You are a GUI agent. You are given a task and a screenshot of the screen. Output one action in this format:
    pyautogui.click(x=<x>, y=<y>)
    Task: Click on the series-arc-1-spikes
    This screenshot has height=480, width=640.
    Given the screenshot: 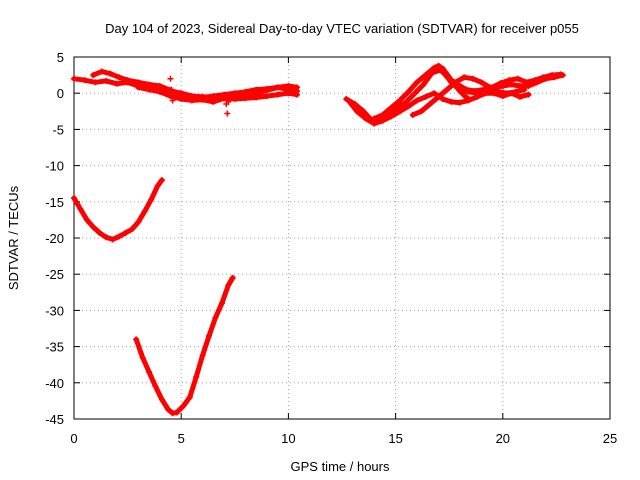 What is the action you would take?
    pyautogui.click(x=199, y=96)
    